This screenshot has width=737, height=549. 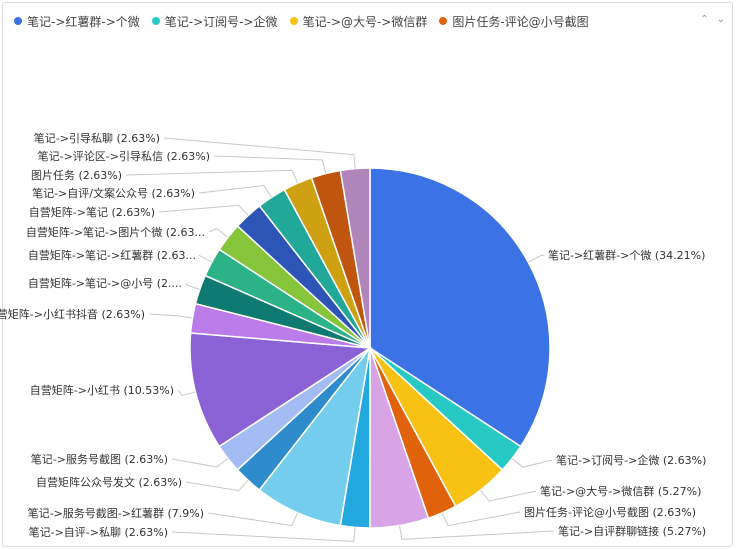 I want to click on slice-label: 笔记->订阅号->企微 (2.63%), so click(x=631, y=460).